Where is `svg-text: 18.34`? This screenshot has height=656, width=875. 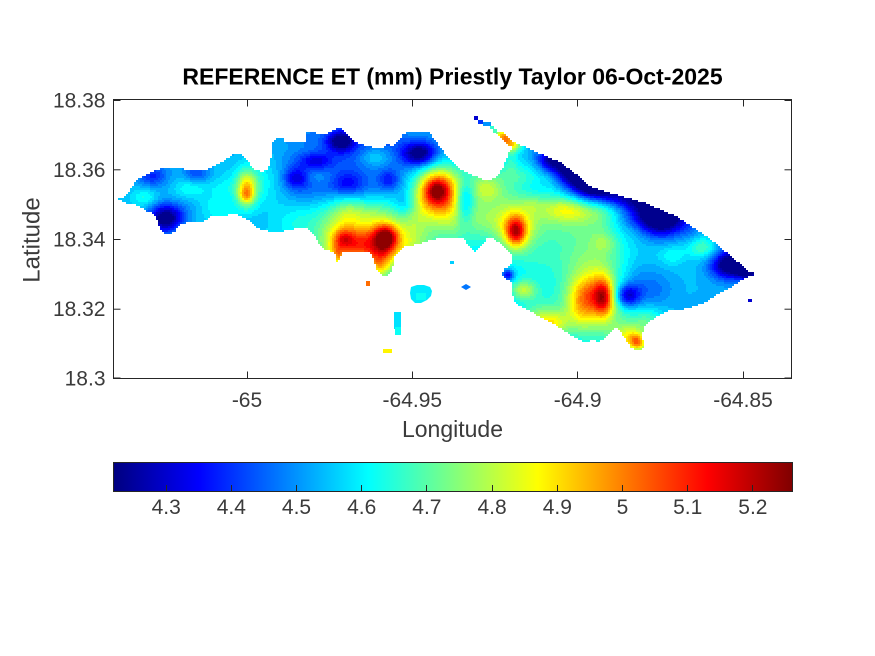
svg-text: 18.34 is located at coordinates (79, 240).